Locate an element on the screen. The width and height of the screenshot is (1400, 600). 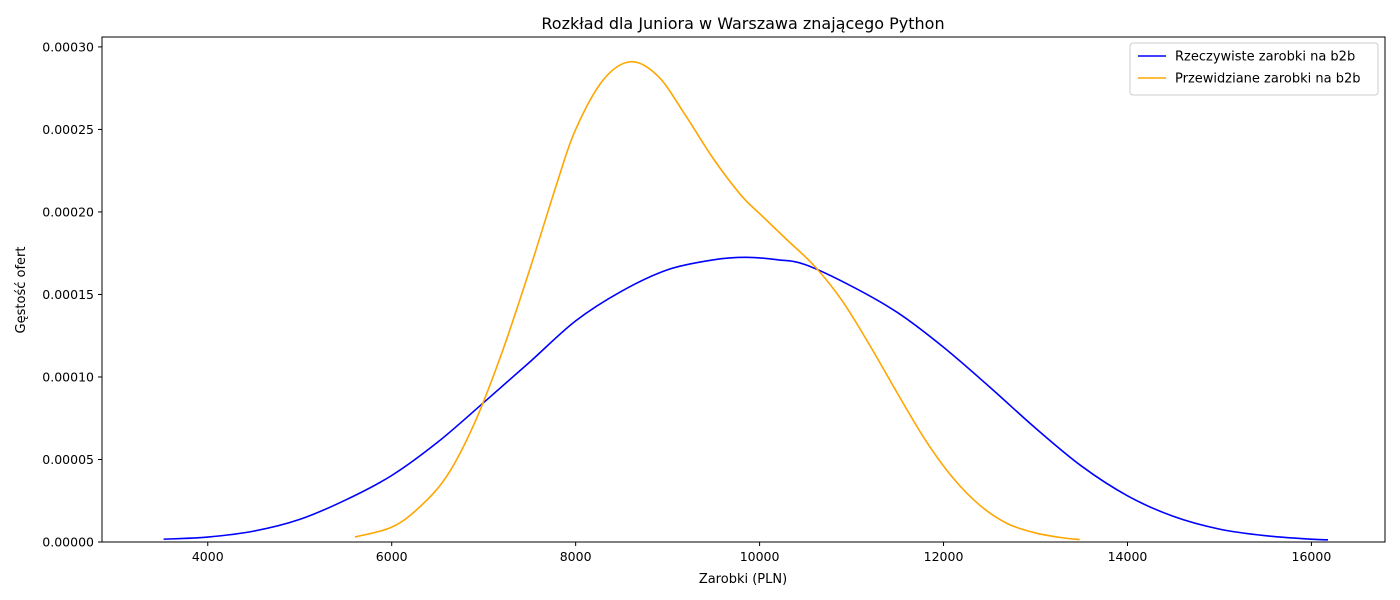
x-tick-label: 14000 is located at coordinates (1128, 556).